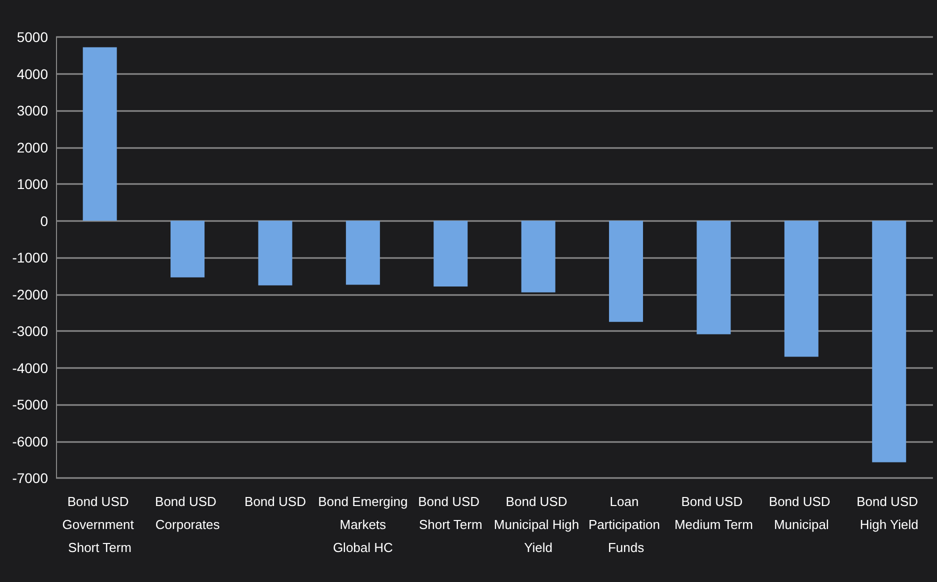  What do you see at coordinates (30, 331) in the screenshot?
I see `y-tick-label: -3000` at bounding box center [30, 331].